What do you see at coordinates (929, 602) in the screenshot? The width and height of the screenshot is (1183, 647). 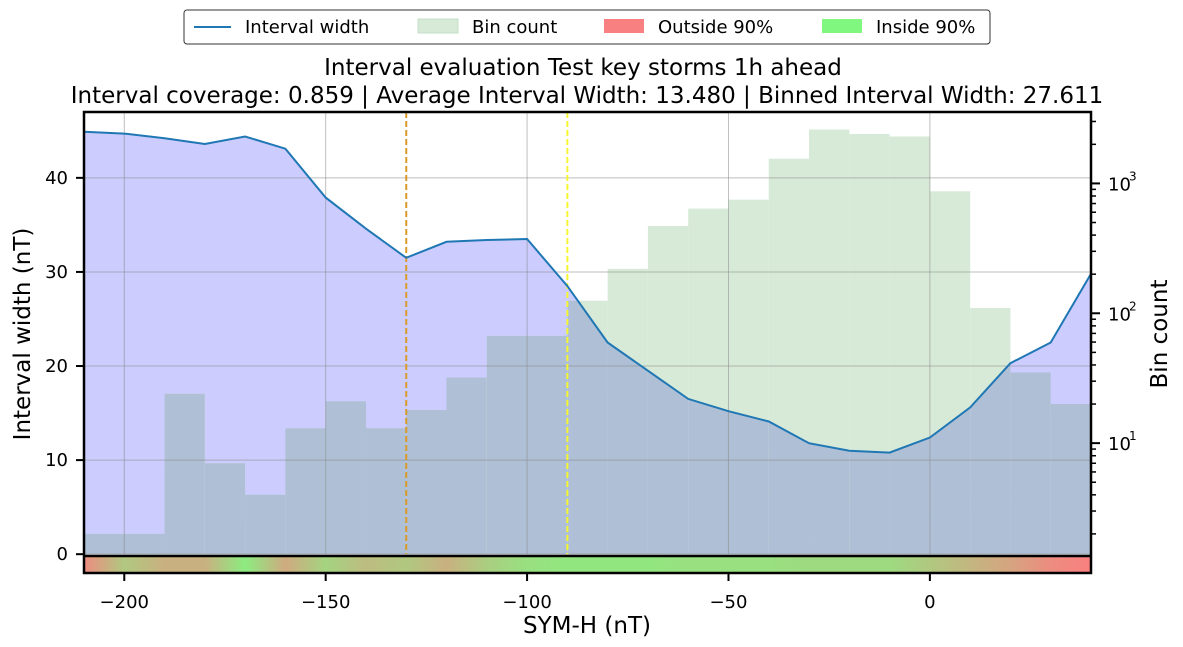 I see `x-tick-label: 0` at bounding box center [929, 602].